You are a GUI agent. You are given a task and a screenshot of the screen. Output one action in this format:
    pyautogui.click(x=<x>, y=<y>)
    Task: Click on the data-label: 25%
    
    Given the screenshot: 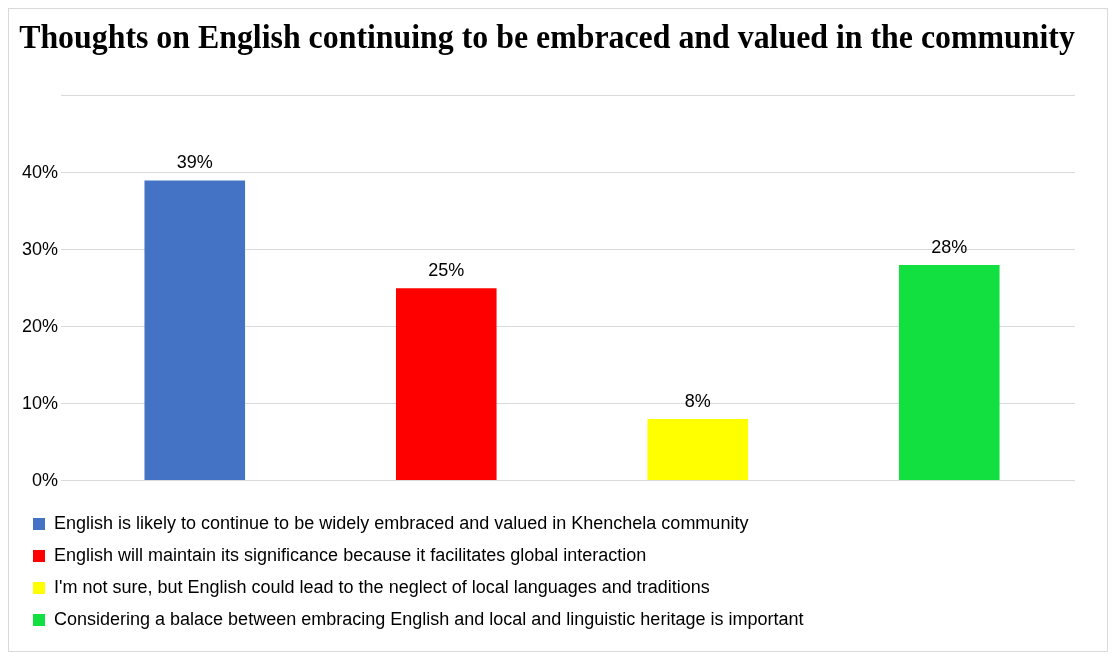 What is the action you would take?
    pyautogui.click(x=446, y=270)
    